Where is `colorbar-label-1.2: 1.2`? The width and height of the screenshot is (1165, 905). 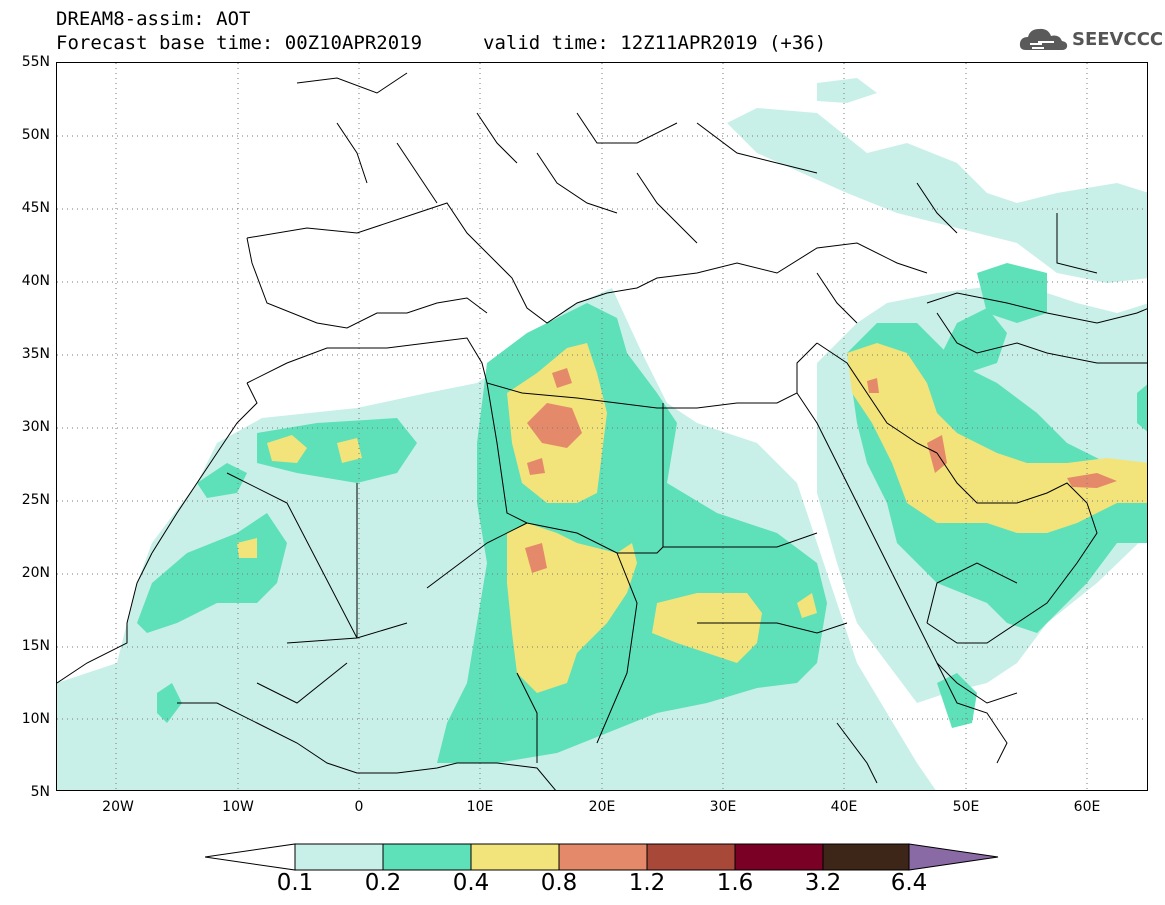
colorbar-label-1.2: 1.2 is located at coordinates (647, 883).